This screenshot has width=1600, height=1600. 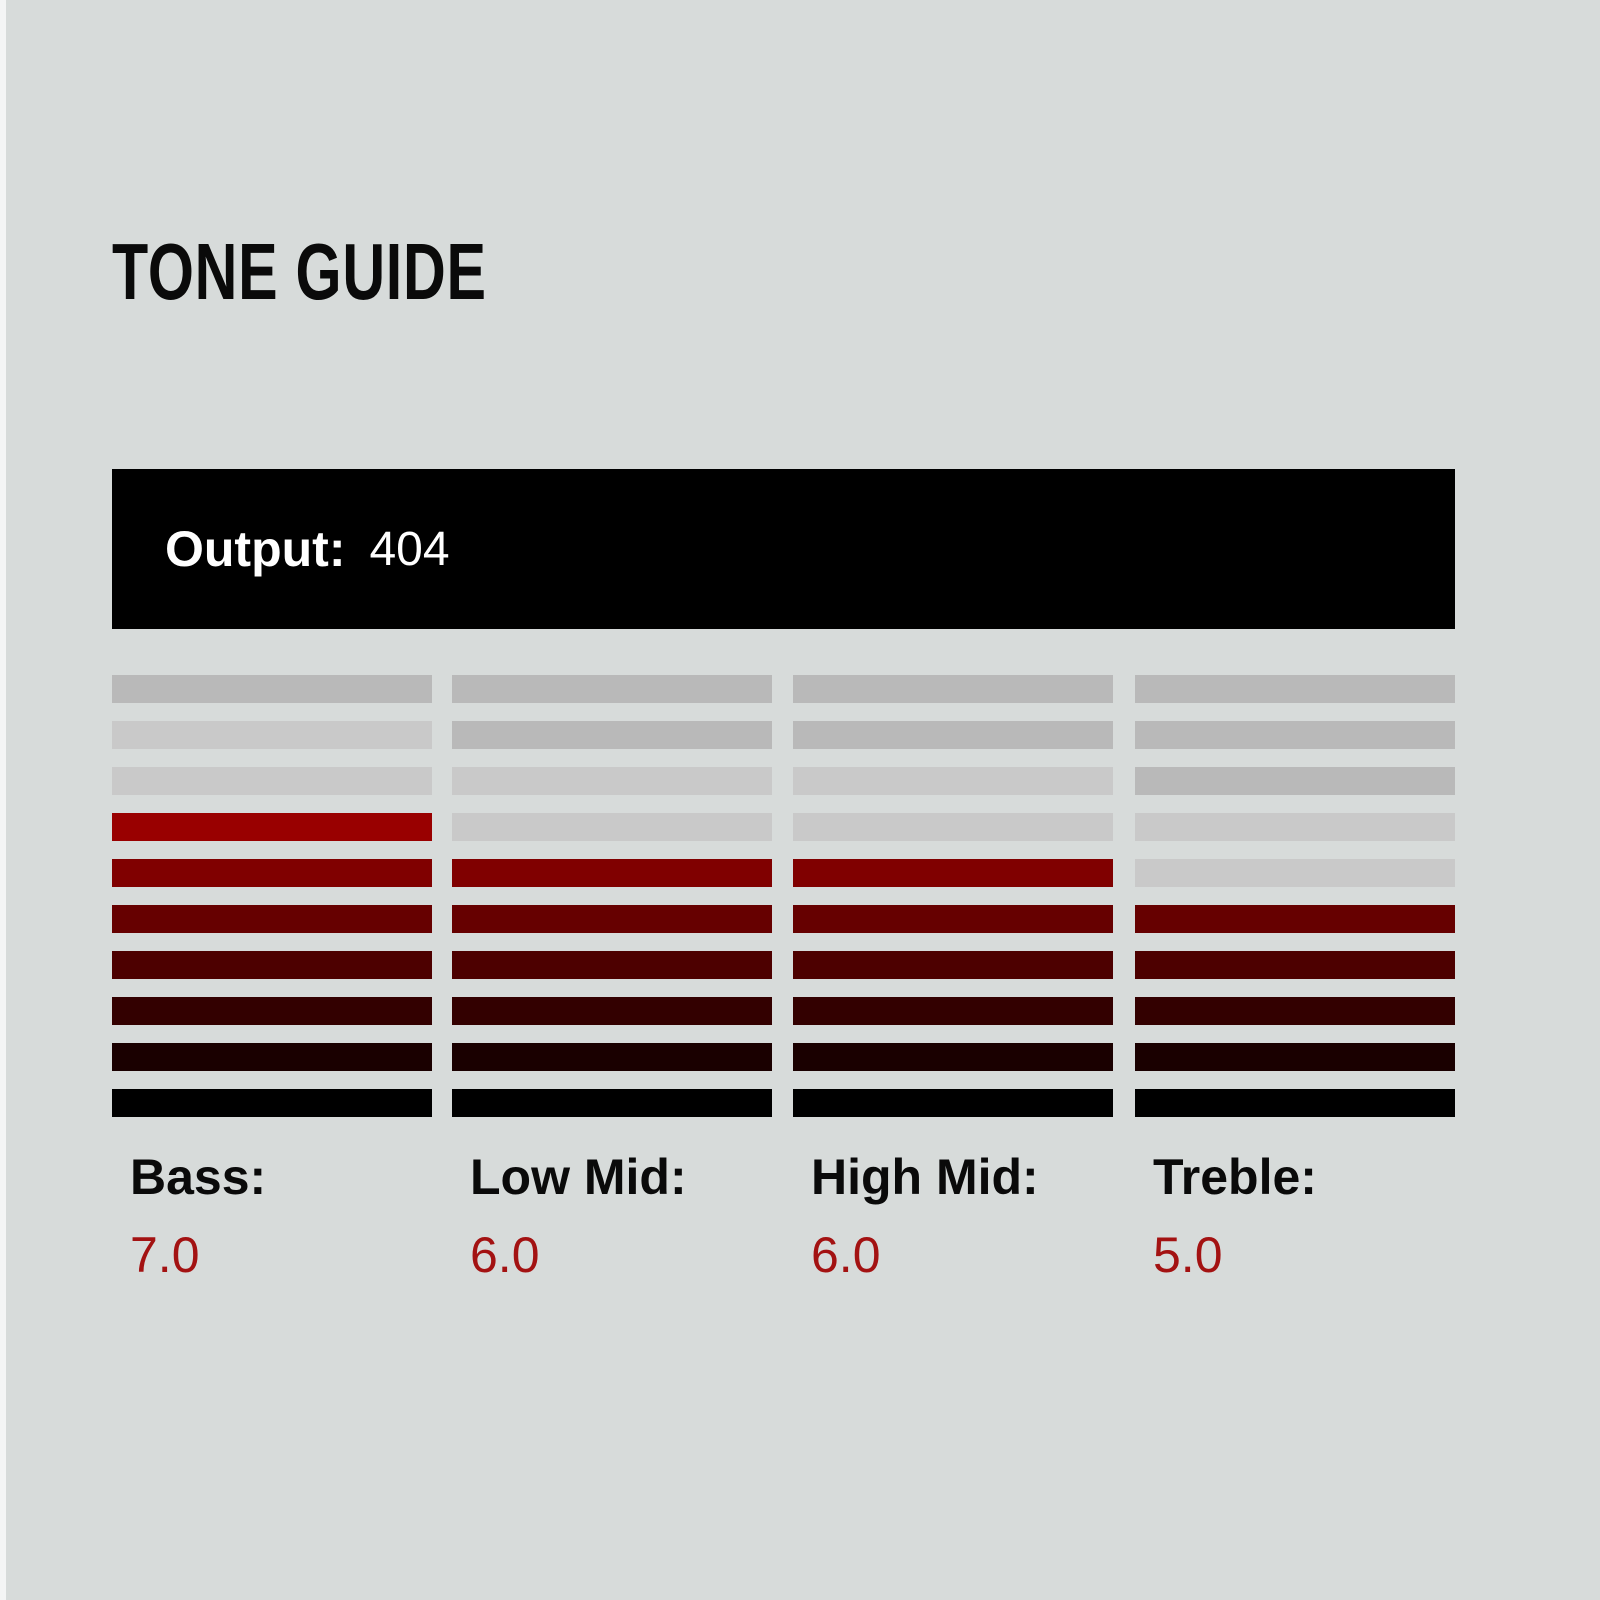 I want to click on low-mid-label: Low Mid:, so click(x=578, y=1177).